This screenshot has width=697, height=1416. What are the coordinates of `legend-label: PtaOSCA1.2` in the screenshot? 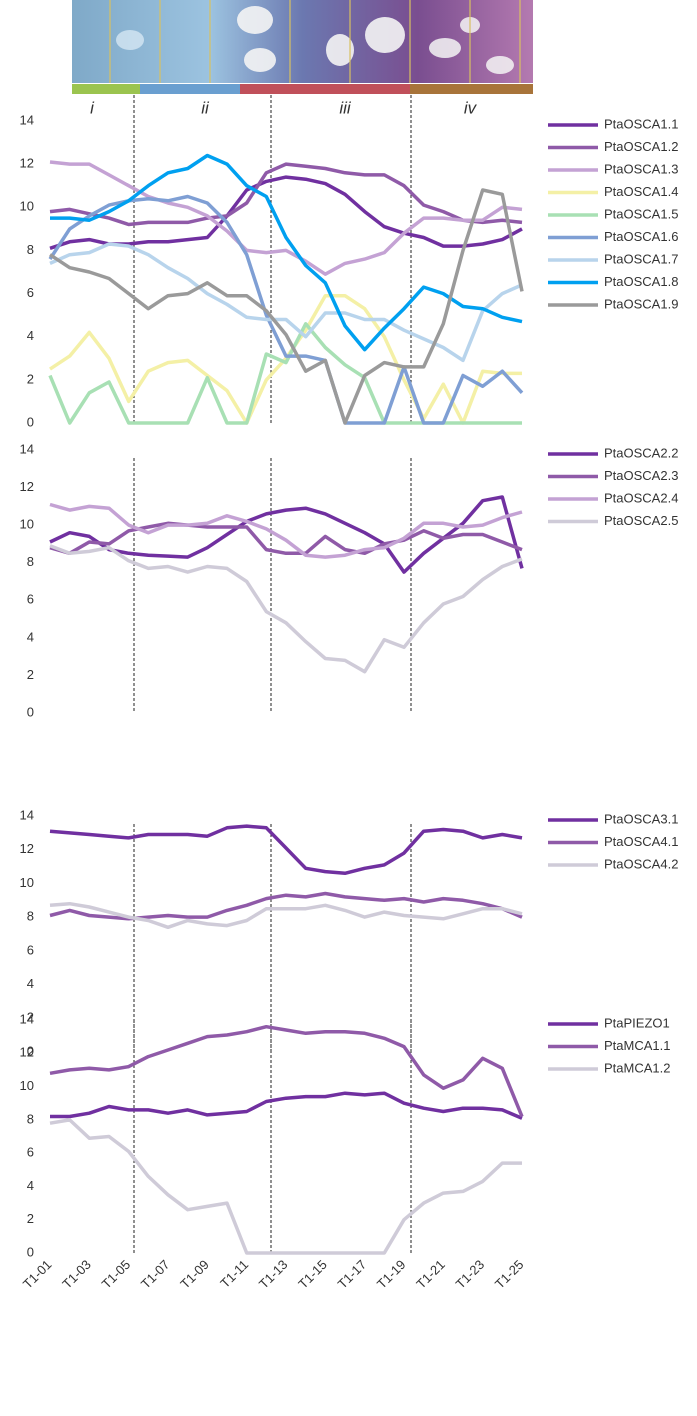 It's located at (641, 146).